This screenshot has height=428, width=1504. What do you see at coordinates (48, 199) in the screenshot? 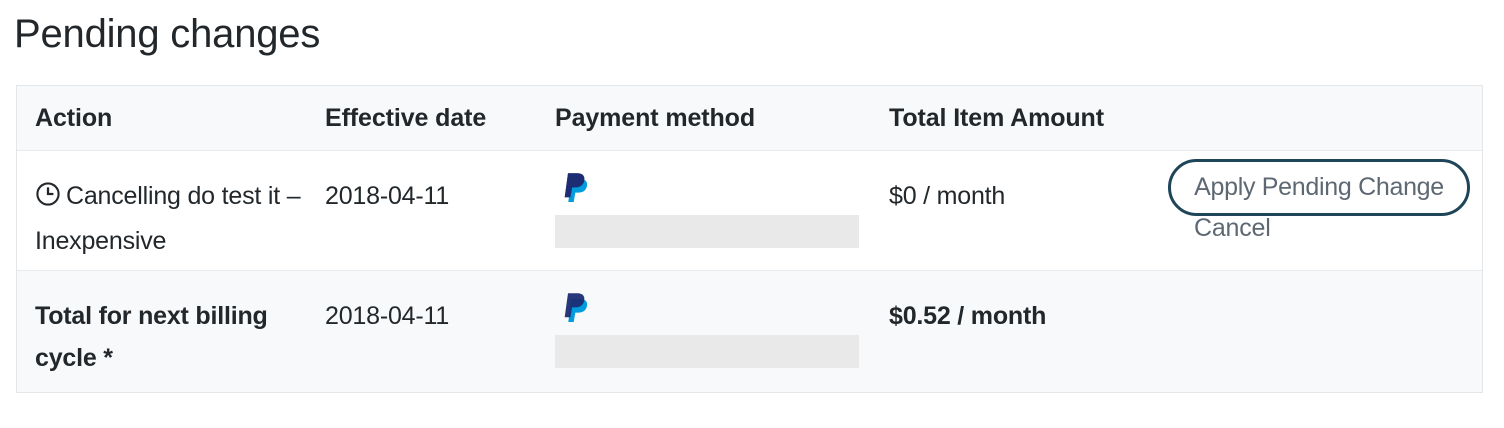
I see `clock-icon` at bounding box center [48, 199].